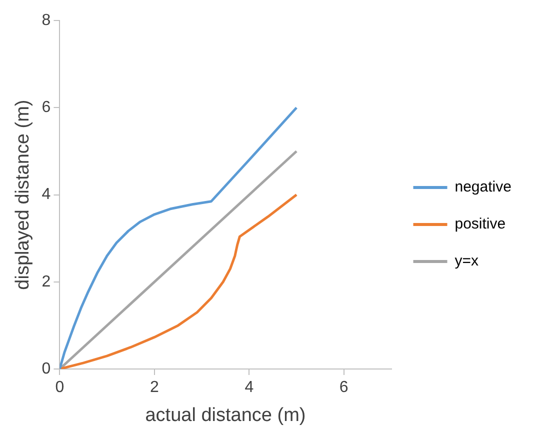 The width and height of the screenshot is (547, 439). Describe the element at coordinates (59, 387) in the screenshot. I see `x-tick-label: 0` at that location.